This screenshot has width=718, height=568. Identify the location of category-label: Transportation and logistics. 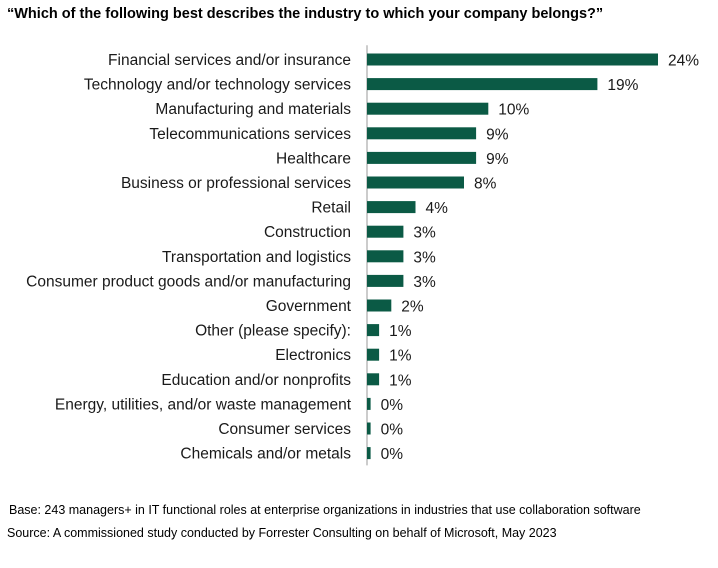
(256, 257).